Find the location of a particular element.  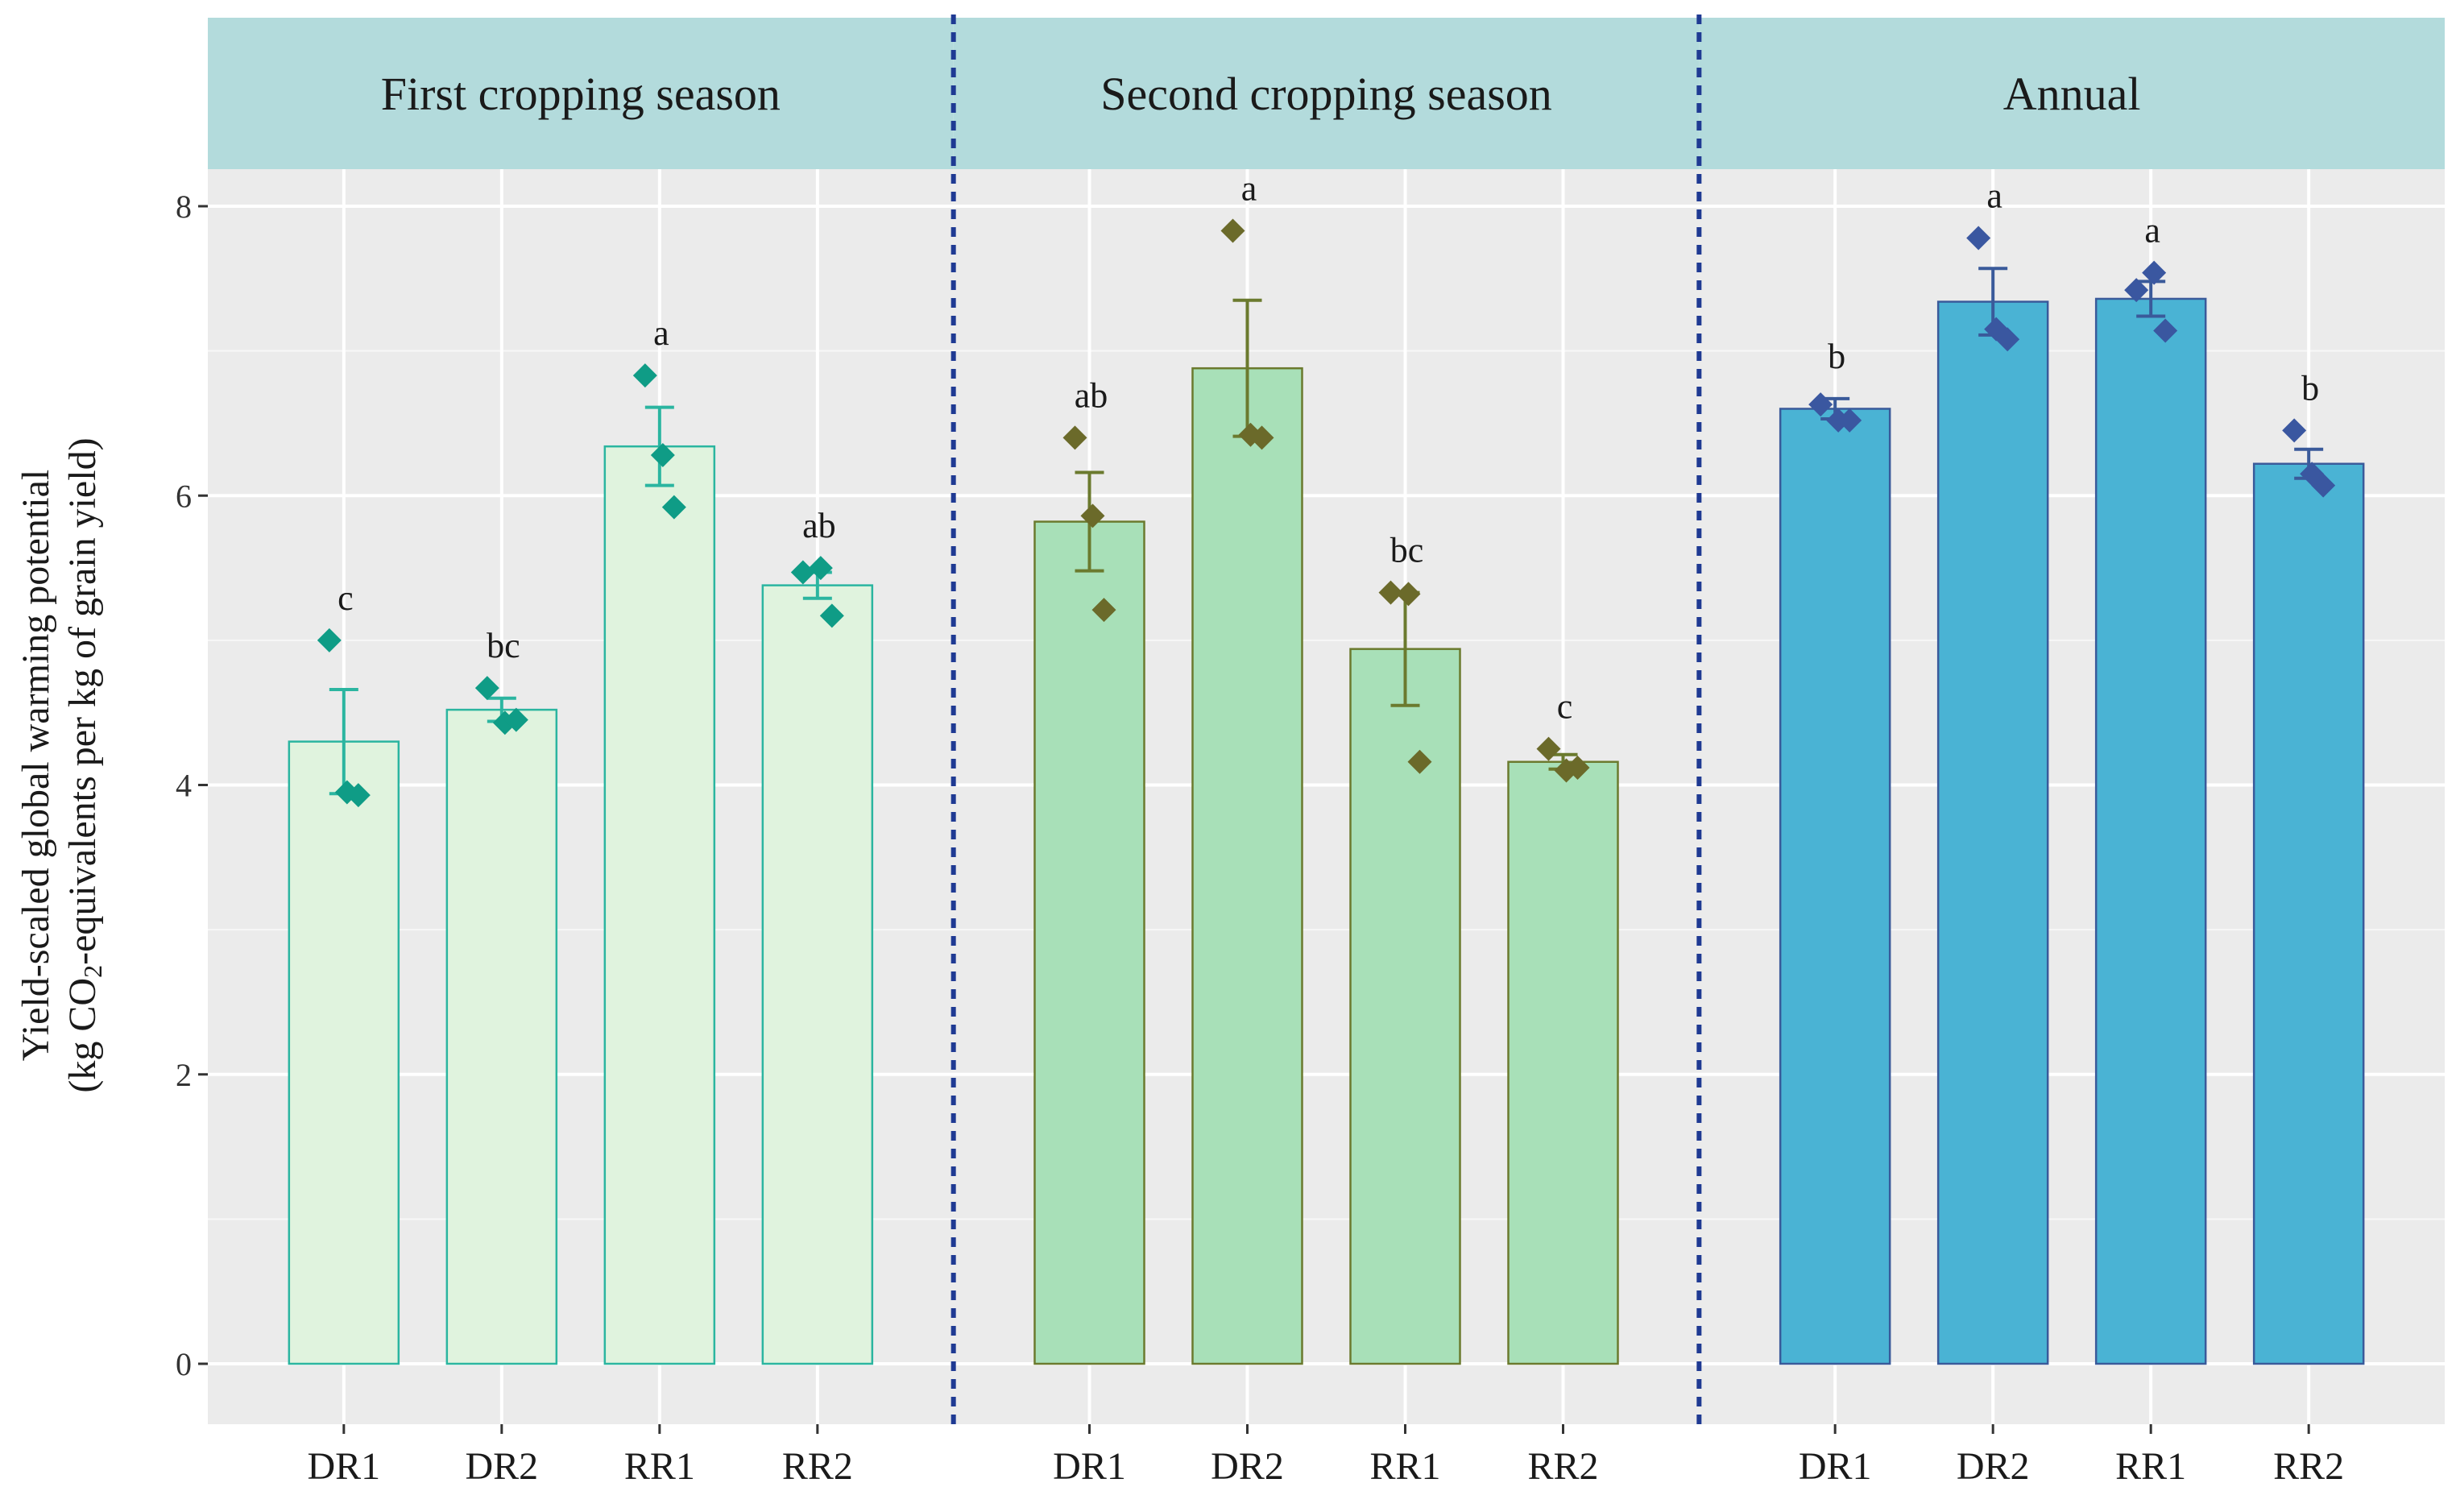

y-tick-label: 0 is located at coordinates (184, 1364).